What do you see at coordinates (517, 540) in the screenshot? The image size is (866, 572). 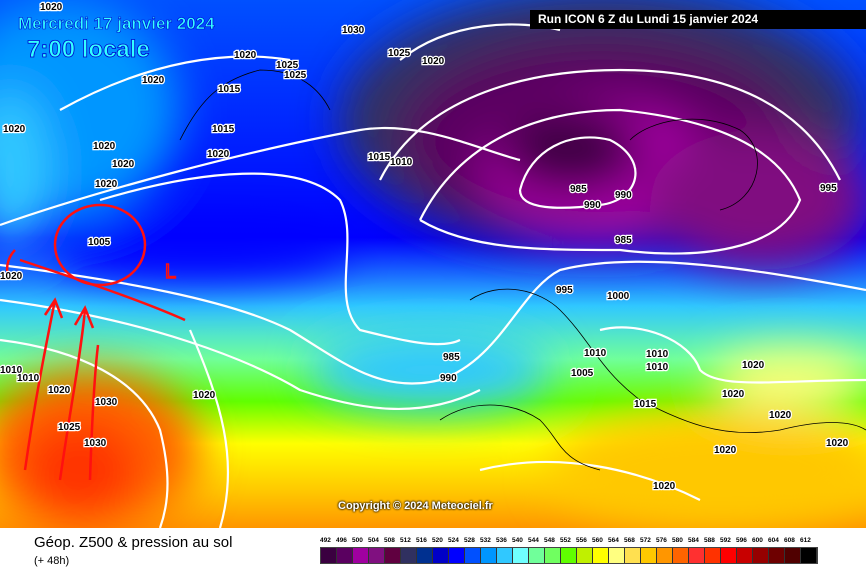 I see `legend-label: 540` at bounding box center [517, 540].